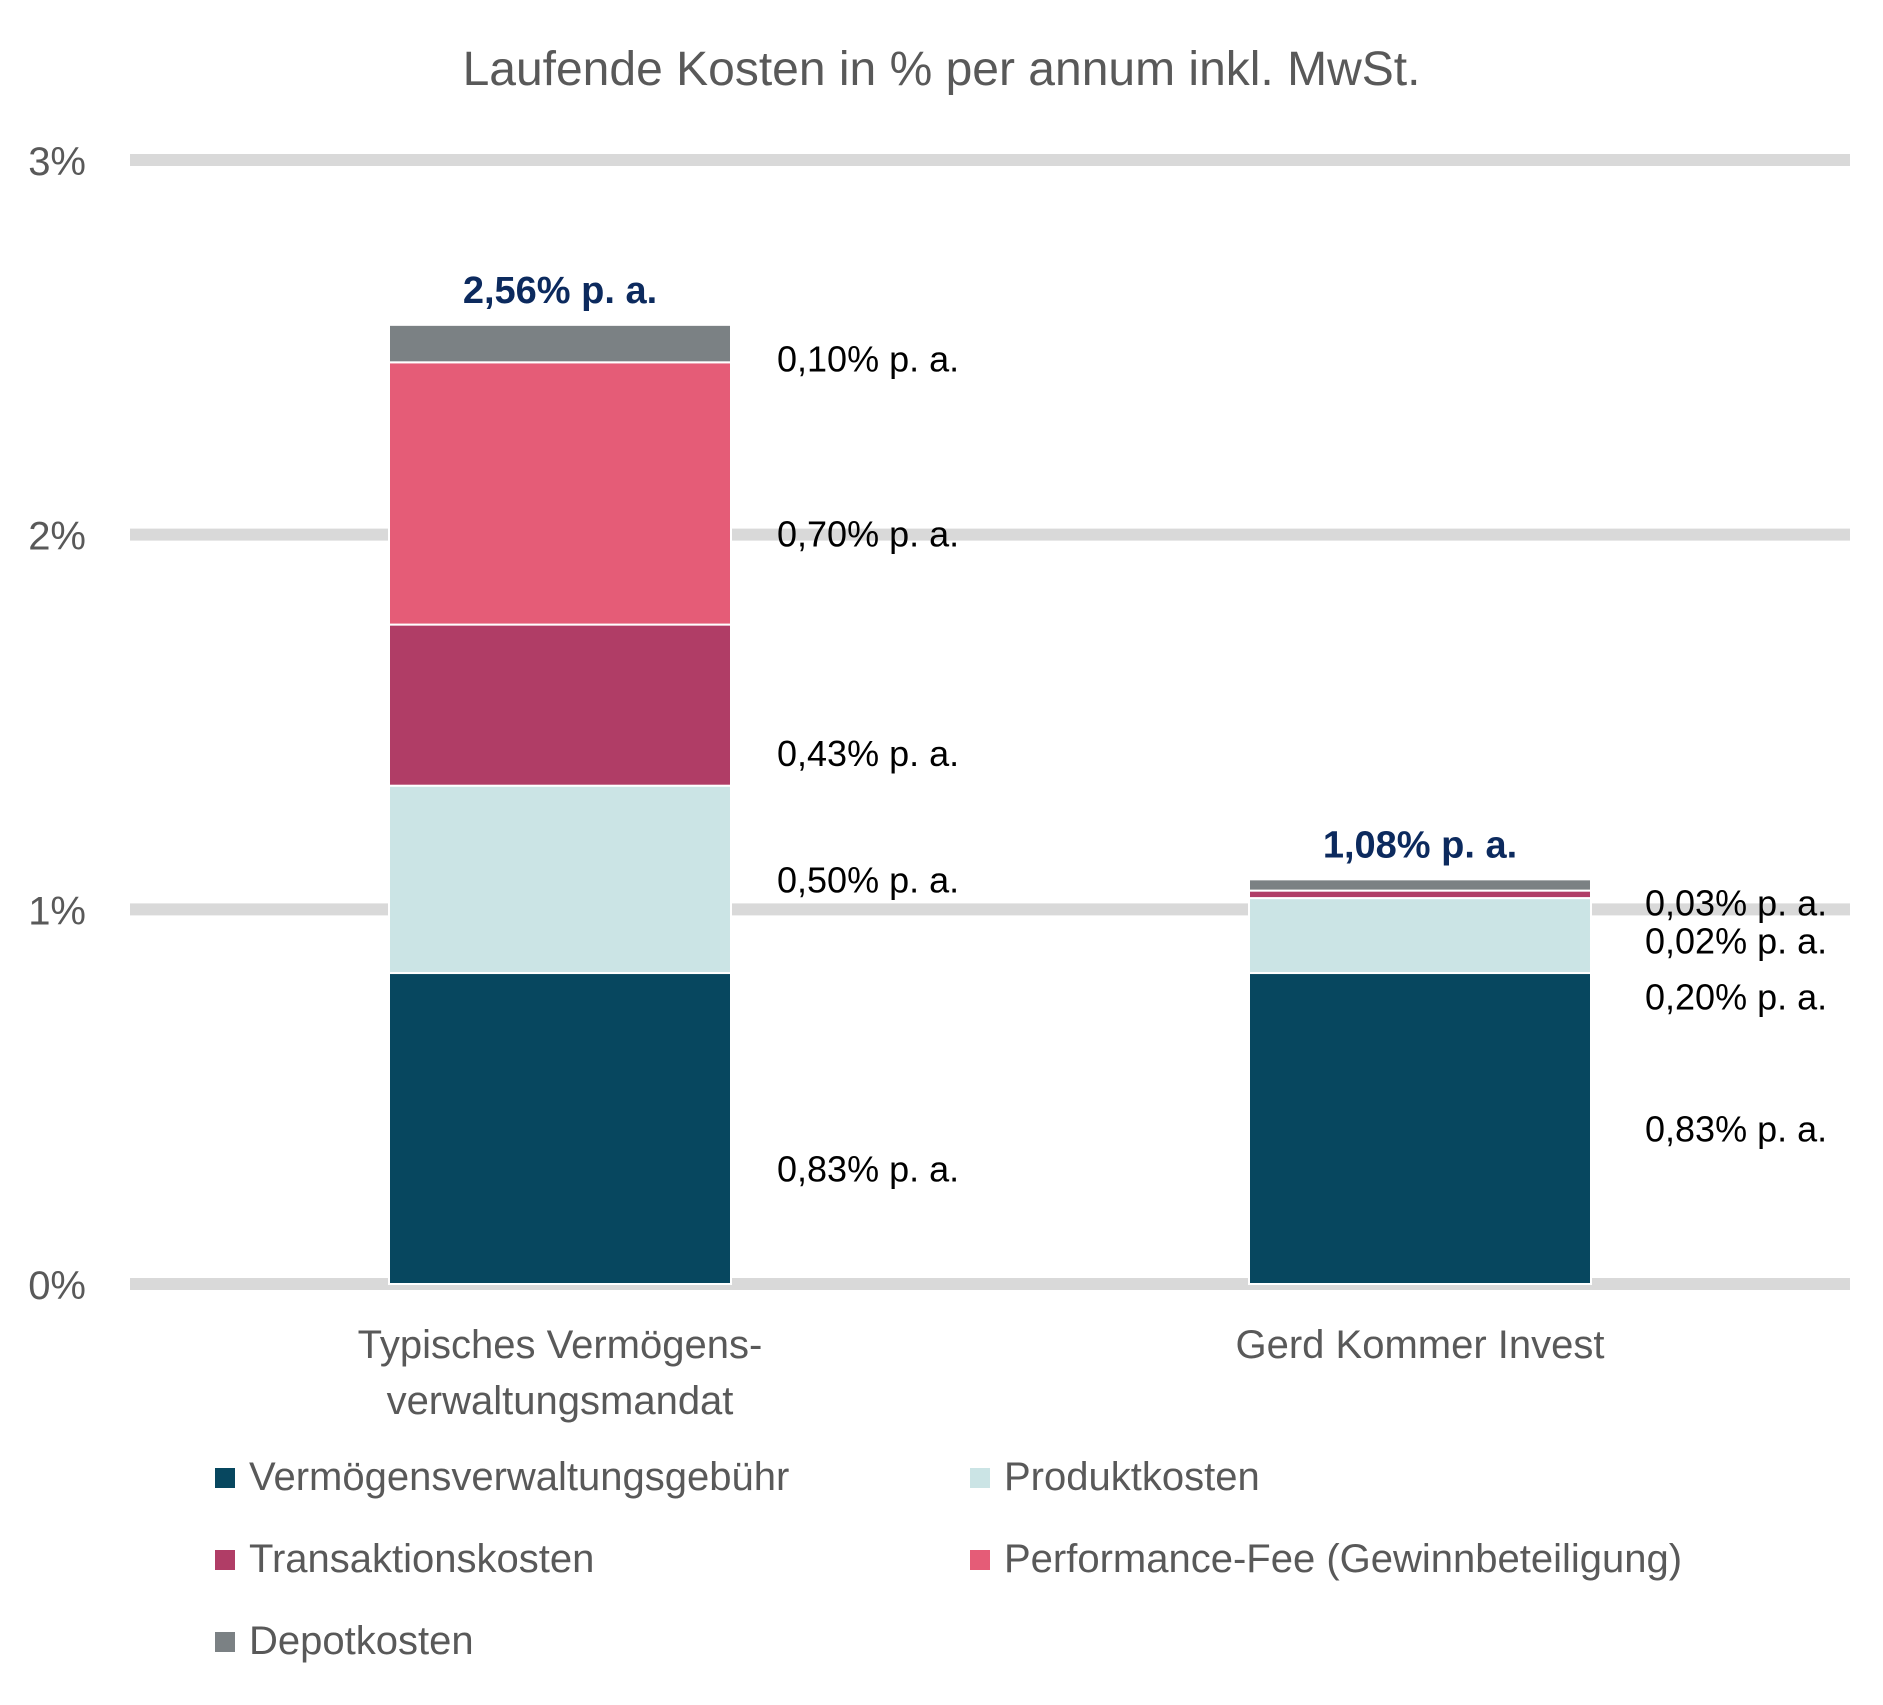 The width and height of the screenshot is (1883, 1705). I want to click on y-tick-label: 0%, so click(57, 1286).